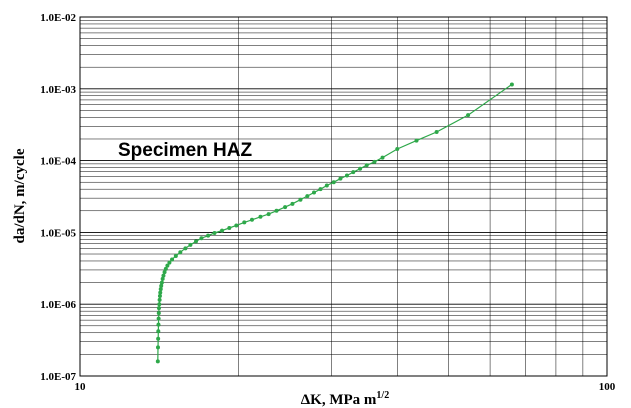 Image resolution: width=631 pixels, height=408 pixels. I want to click on y-tick-label: 1.0E-07, so click(58, 377).